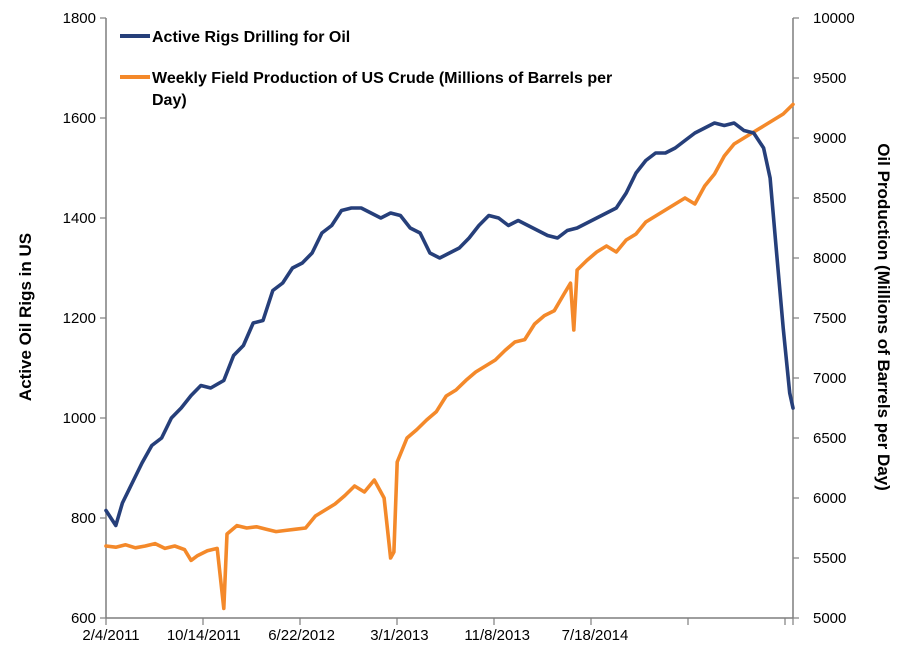 The height and width of the screenshot is (660, 910). What do you see at coordinates (829, 438) in the screenshot?
I see `y-right-tick-label: 6500` at bounding box center [829, 438].